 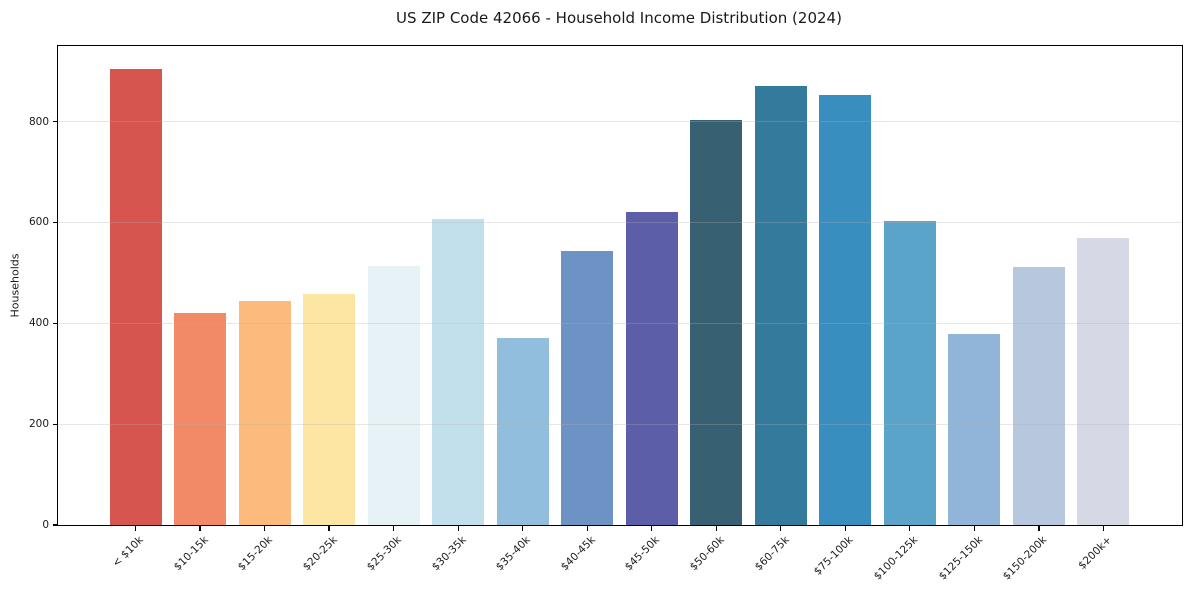 What do you see at coordinates (896, 558) in the screenshot?
I see `x-tick-label: $100-125k` at bounding box center [896, 558].